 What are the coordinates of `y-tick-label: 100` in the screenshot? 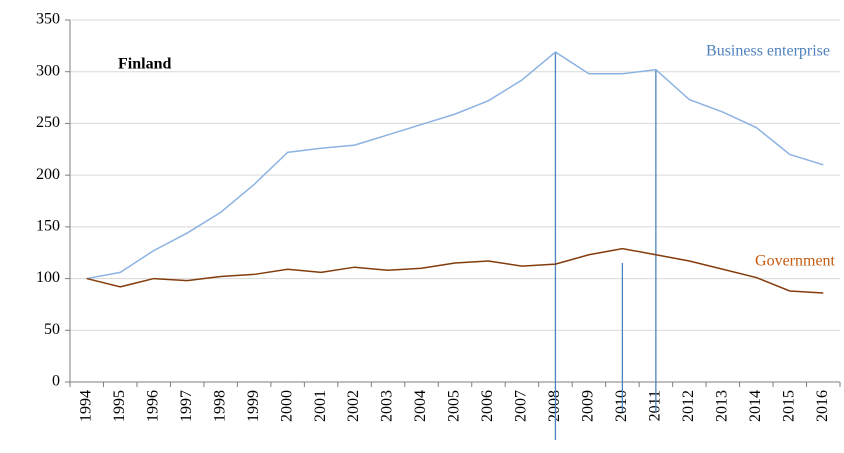 It's located at (48, 277).